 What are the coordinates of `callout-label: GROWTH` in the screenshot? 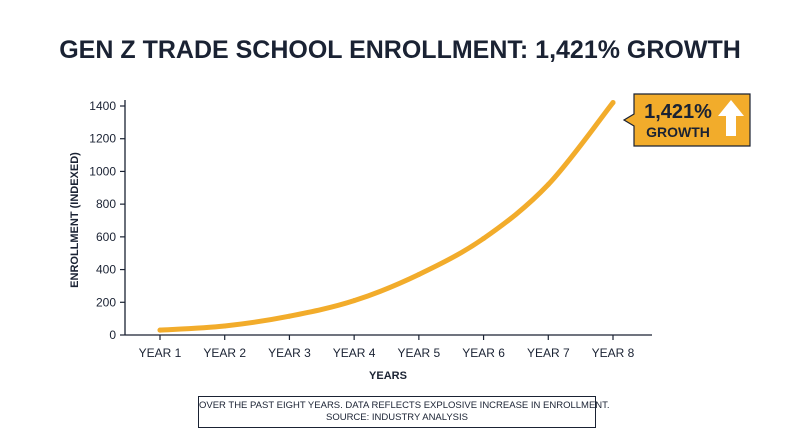 It's located at (678, 132).